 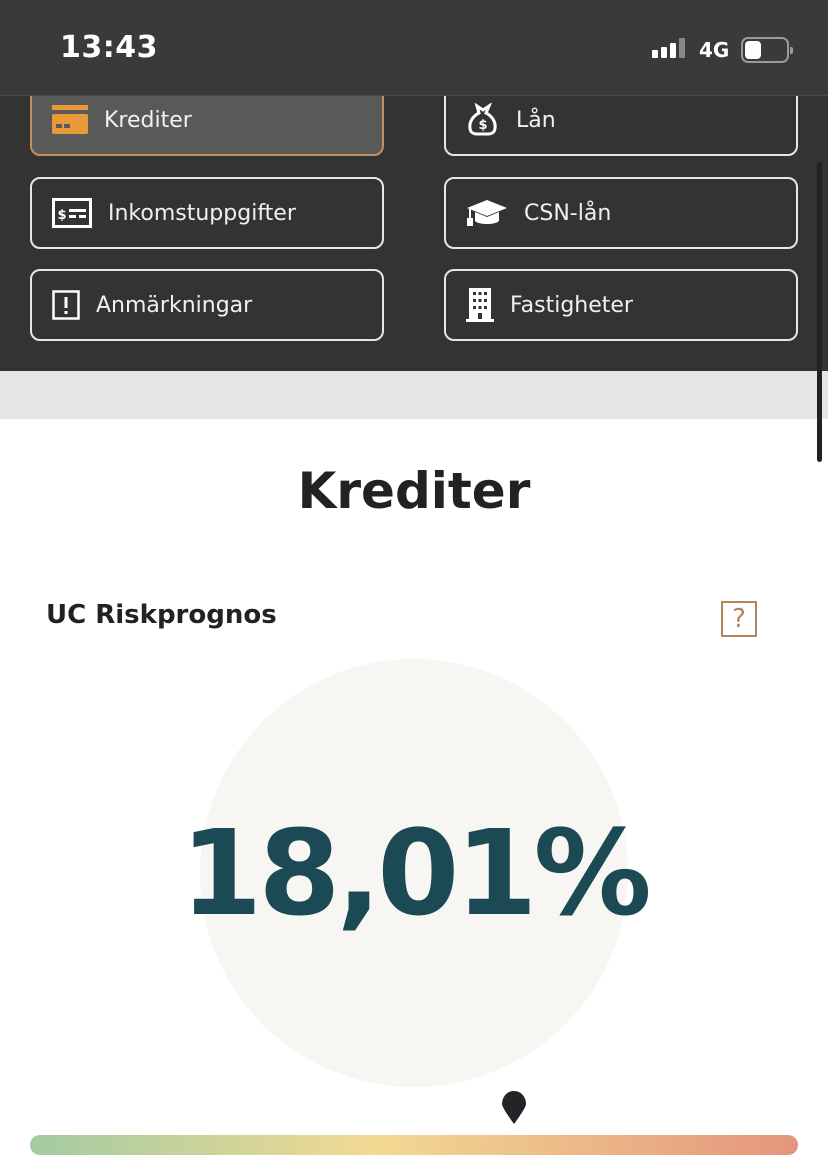 What do you see at coordinates (568, 213) in the screenshot?
I see `nav-label: CSN-lån` at bounding box center [568, 213].